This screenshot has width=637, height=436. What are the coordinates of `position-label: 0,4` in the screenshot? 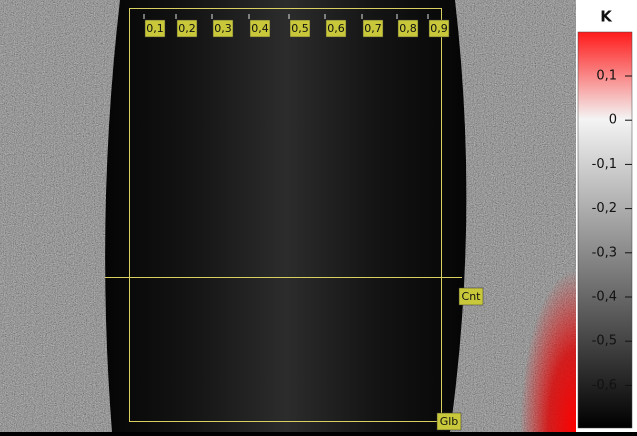 It's located at (260, 28).